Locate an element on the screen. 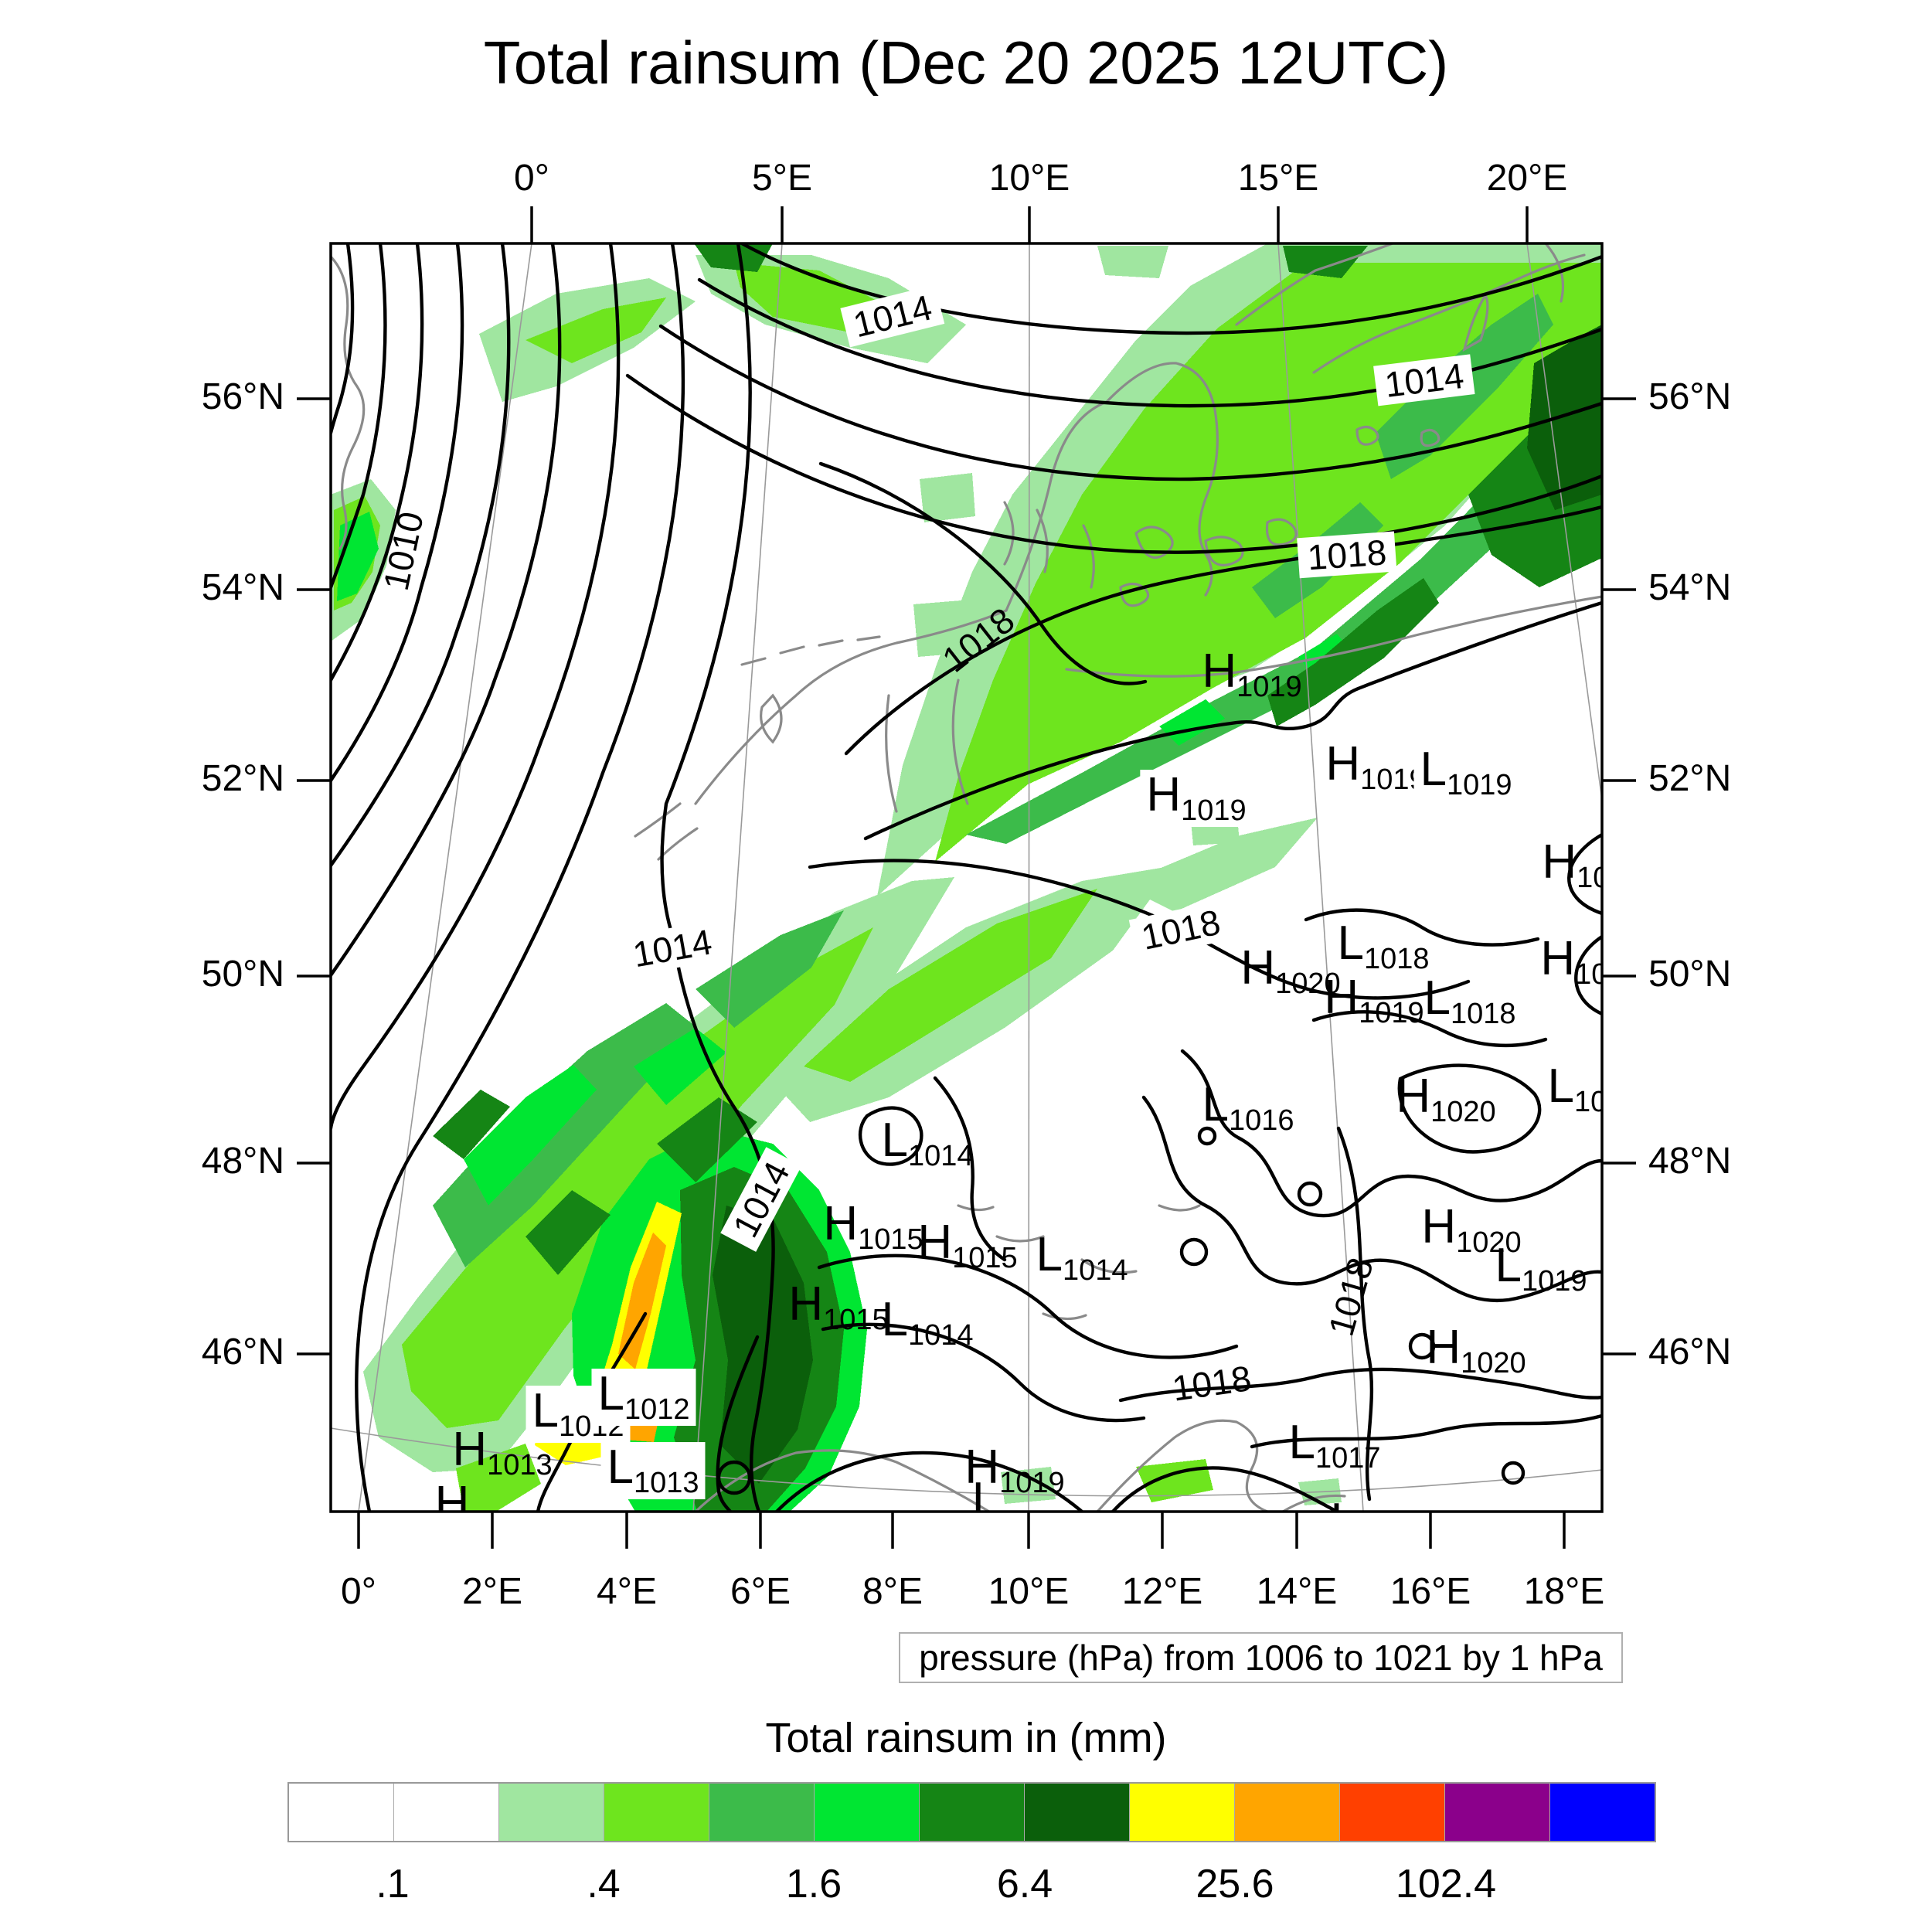 This screenshot has width=1932, height=1932. colorbar-tick-label: 6.4 is located at coordinates (1024, 1884).